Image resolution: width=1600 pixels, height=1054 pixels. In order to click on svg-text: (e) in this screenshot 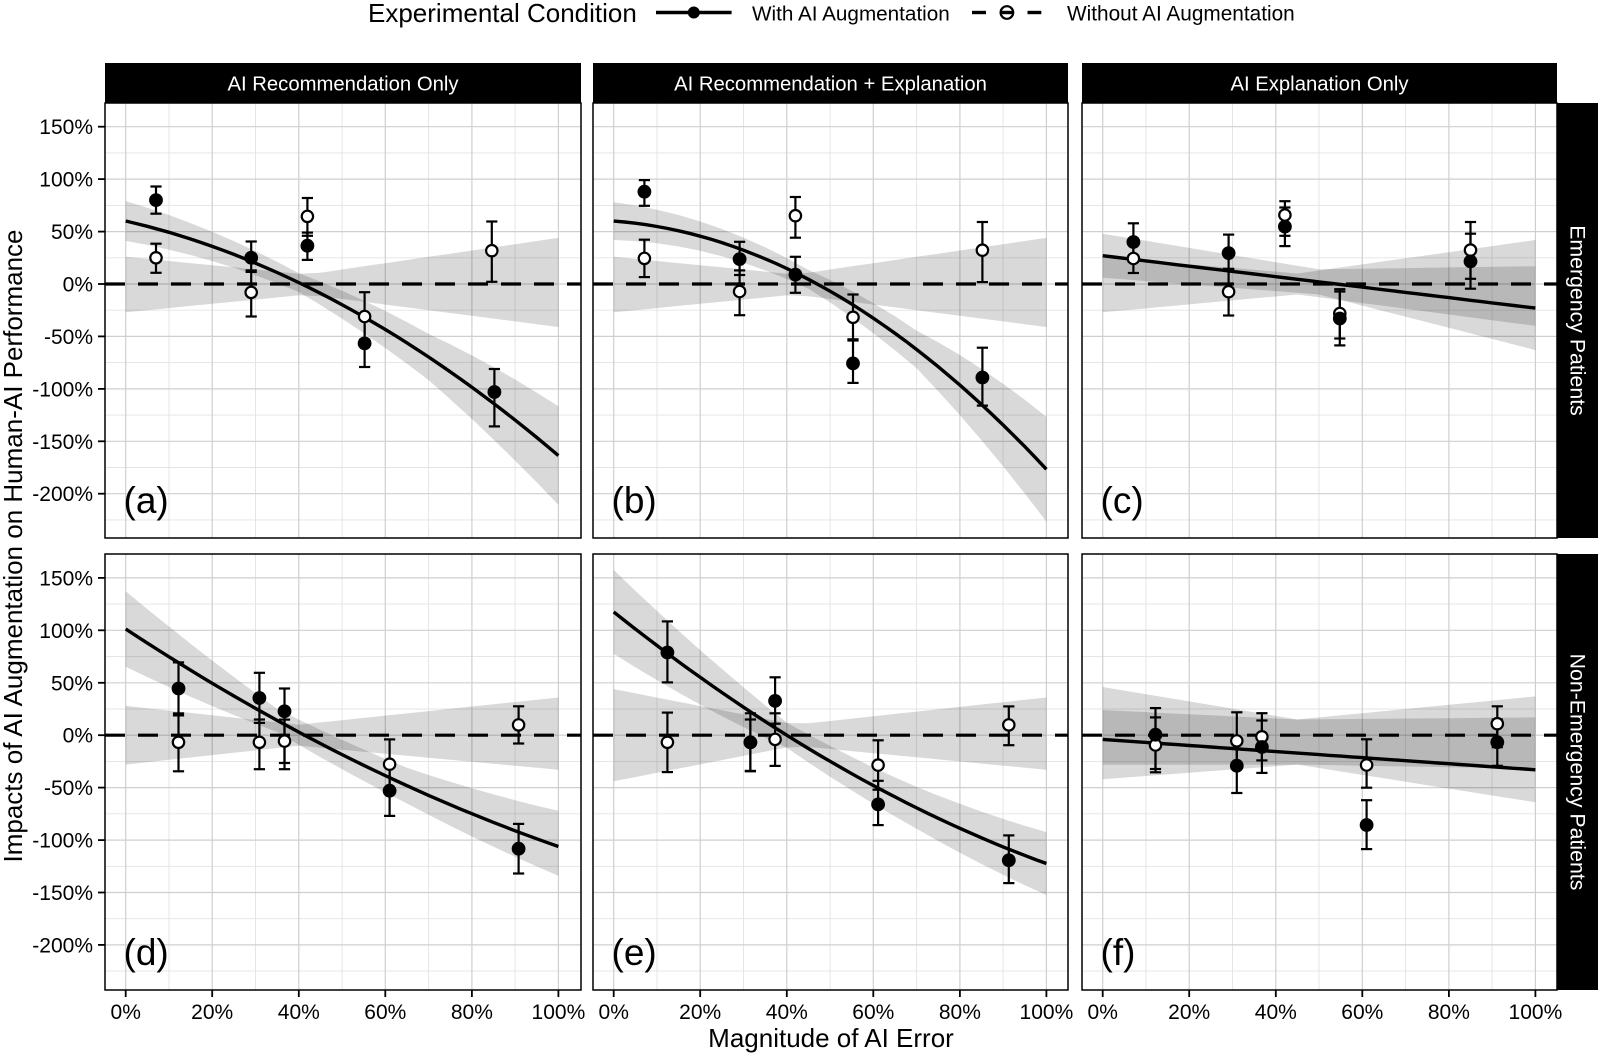, I will do `click(634, 952)`.